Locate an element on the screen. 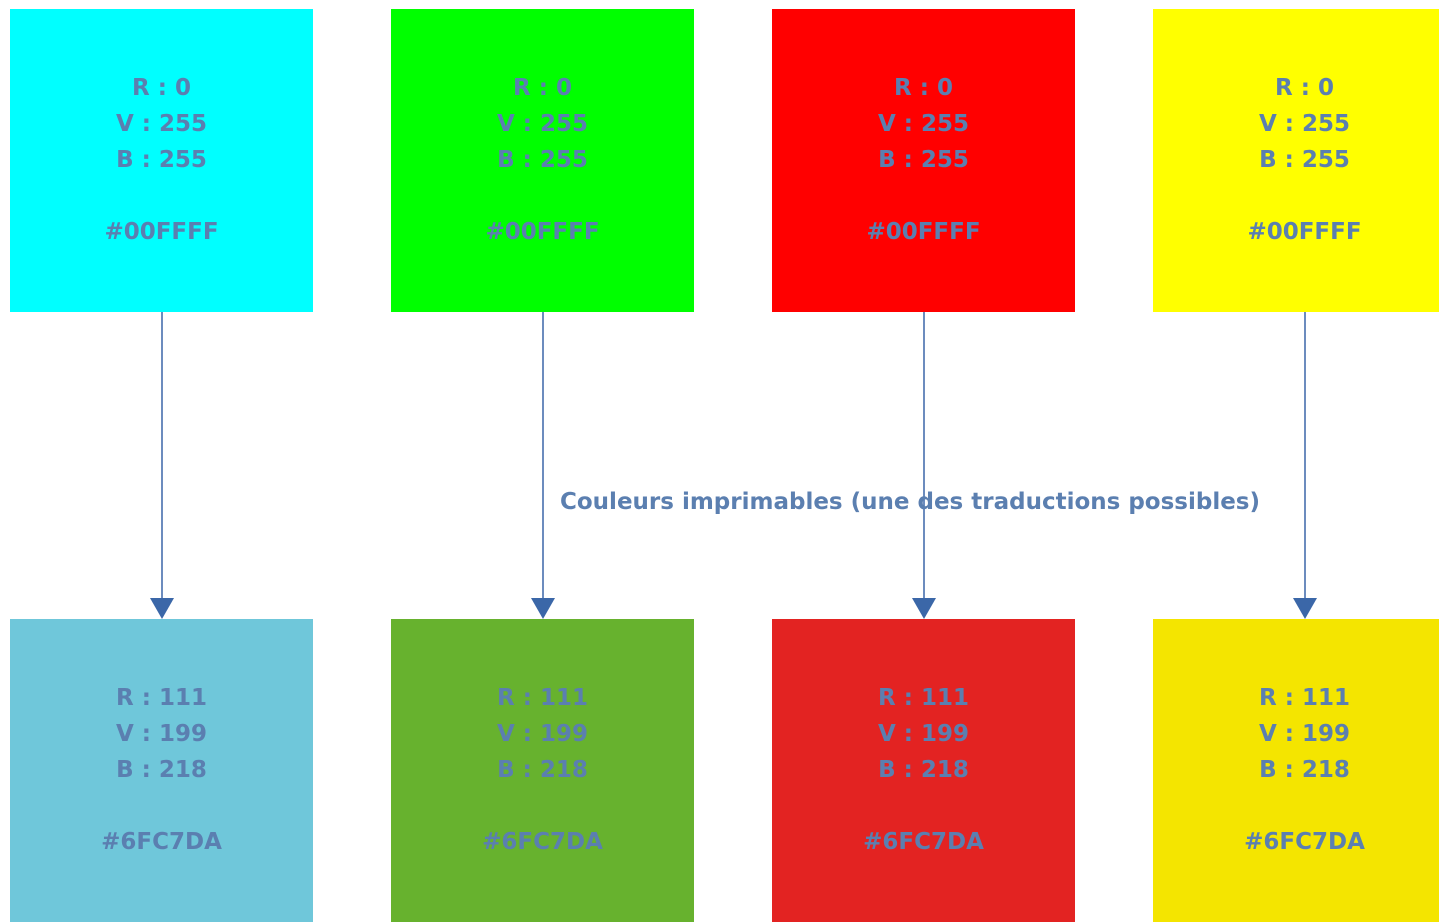  print-color-swatch-red: R : 111 V : 199 B : 218 #6FC7DA is located at coordinates (923, 770).